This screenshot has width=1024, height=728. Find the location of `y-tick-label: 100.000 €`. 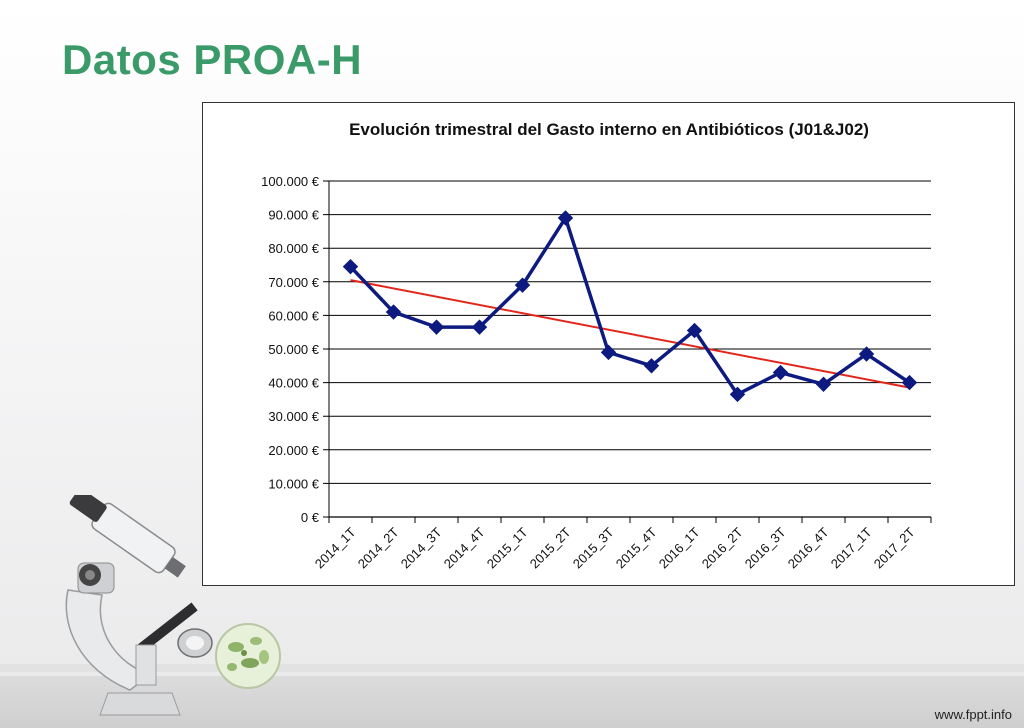

y-tick-label: 100.000 € is located at coordinates (290, 181).